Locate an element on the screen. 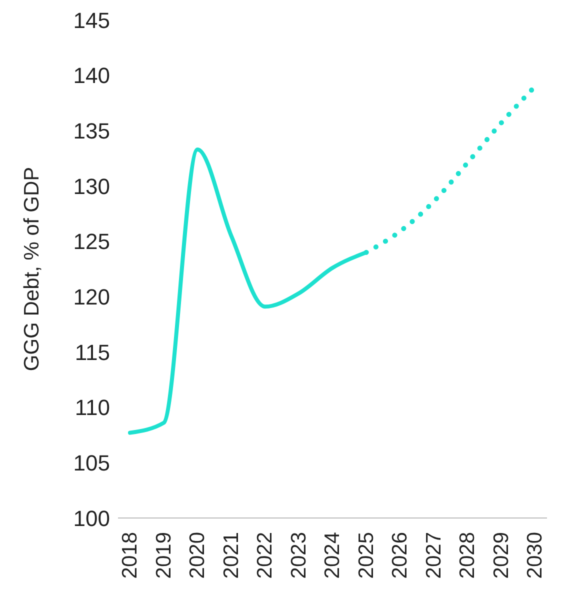 Image resolution: width=575 pixels, height=614 pixels. y-tick-label: 105 is located at coordinates (91, 463).